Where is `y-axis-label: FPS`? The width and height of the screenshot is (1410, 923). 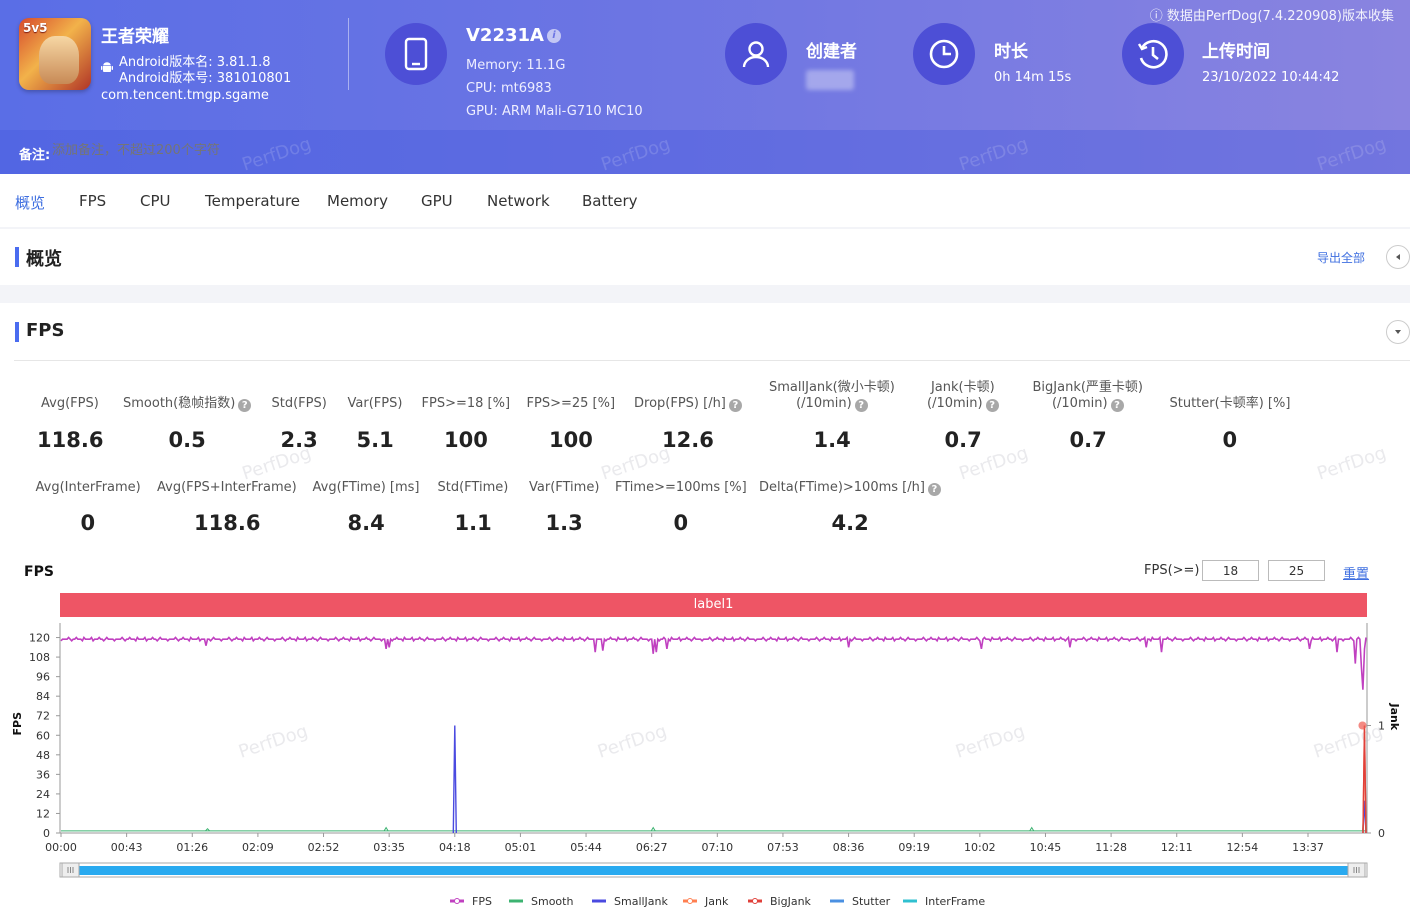 y-axis-label: FPS is located at coordinates (17, 724).